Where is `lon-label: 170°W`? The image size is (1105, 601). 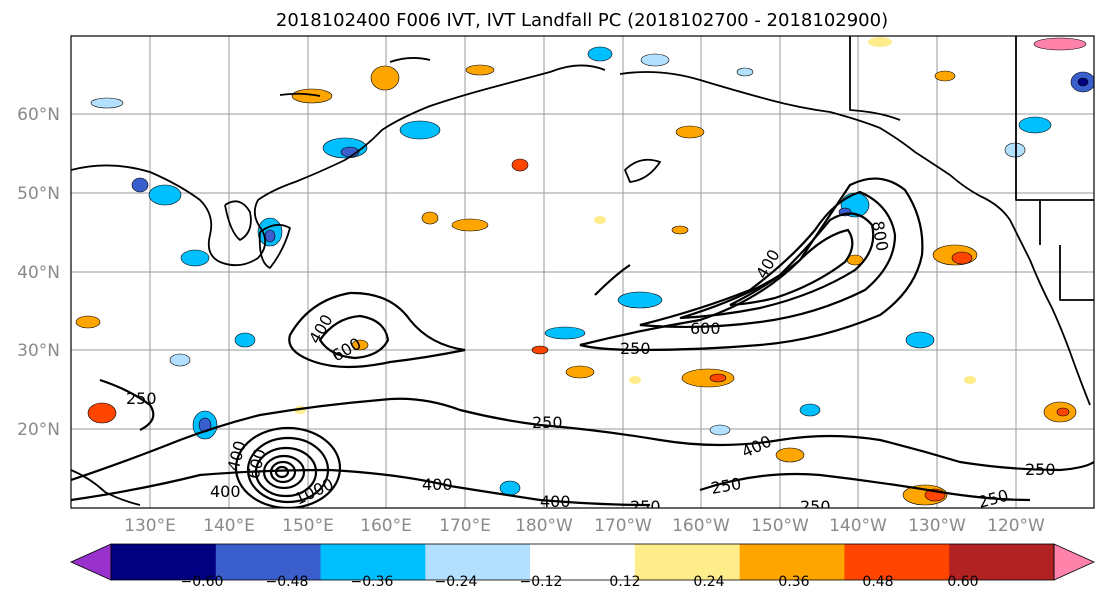 lon-label: 170°W is located at coordinates (623, 526).